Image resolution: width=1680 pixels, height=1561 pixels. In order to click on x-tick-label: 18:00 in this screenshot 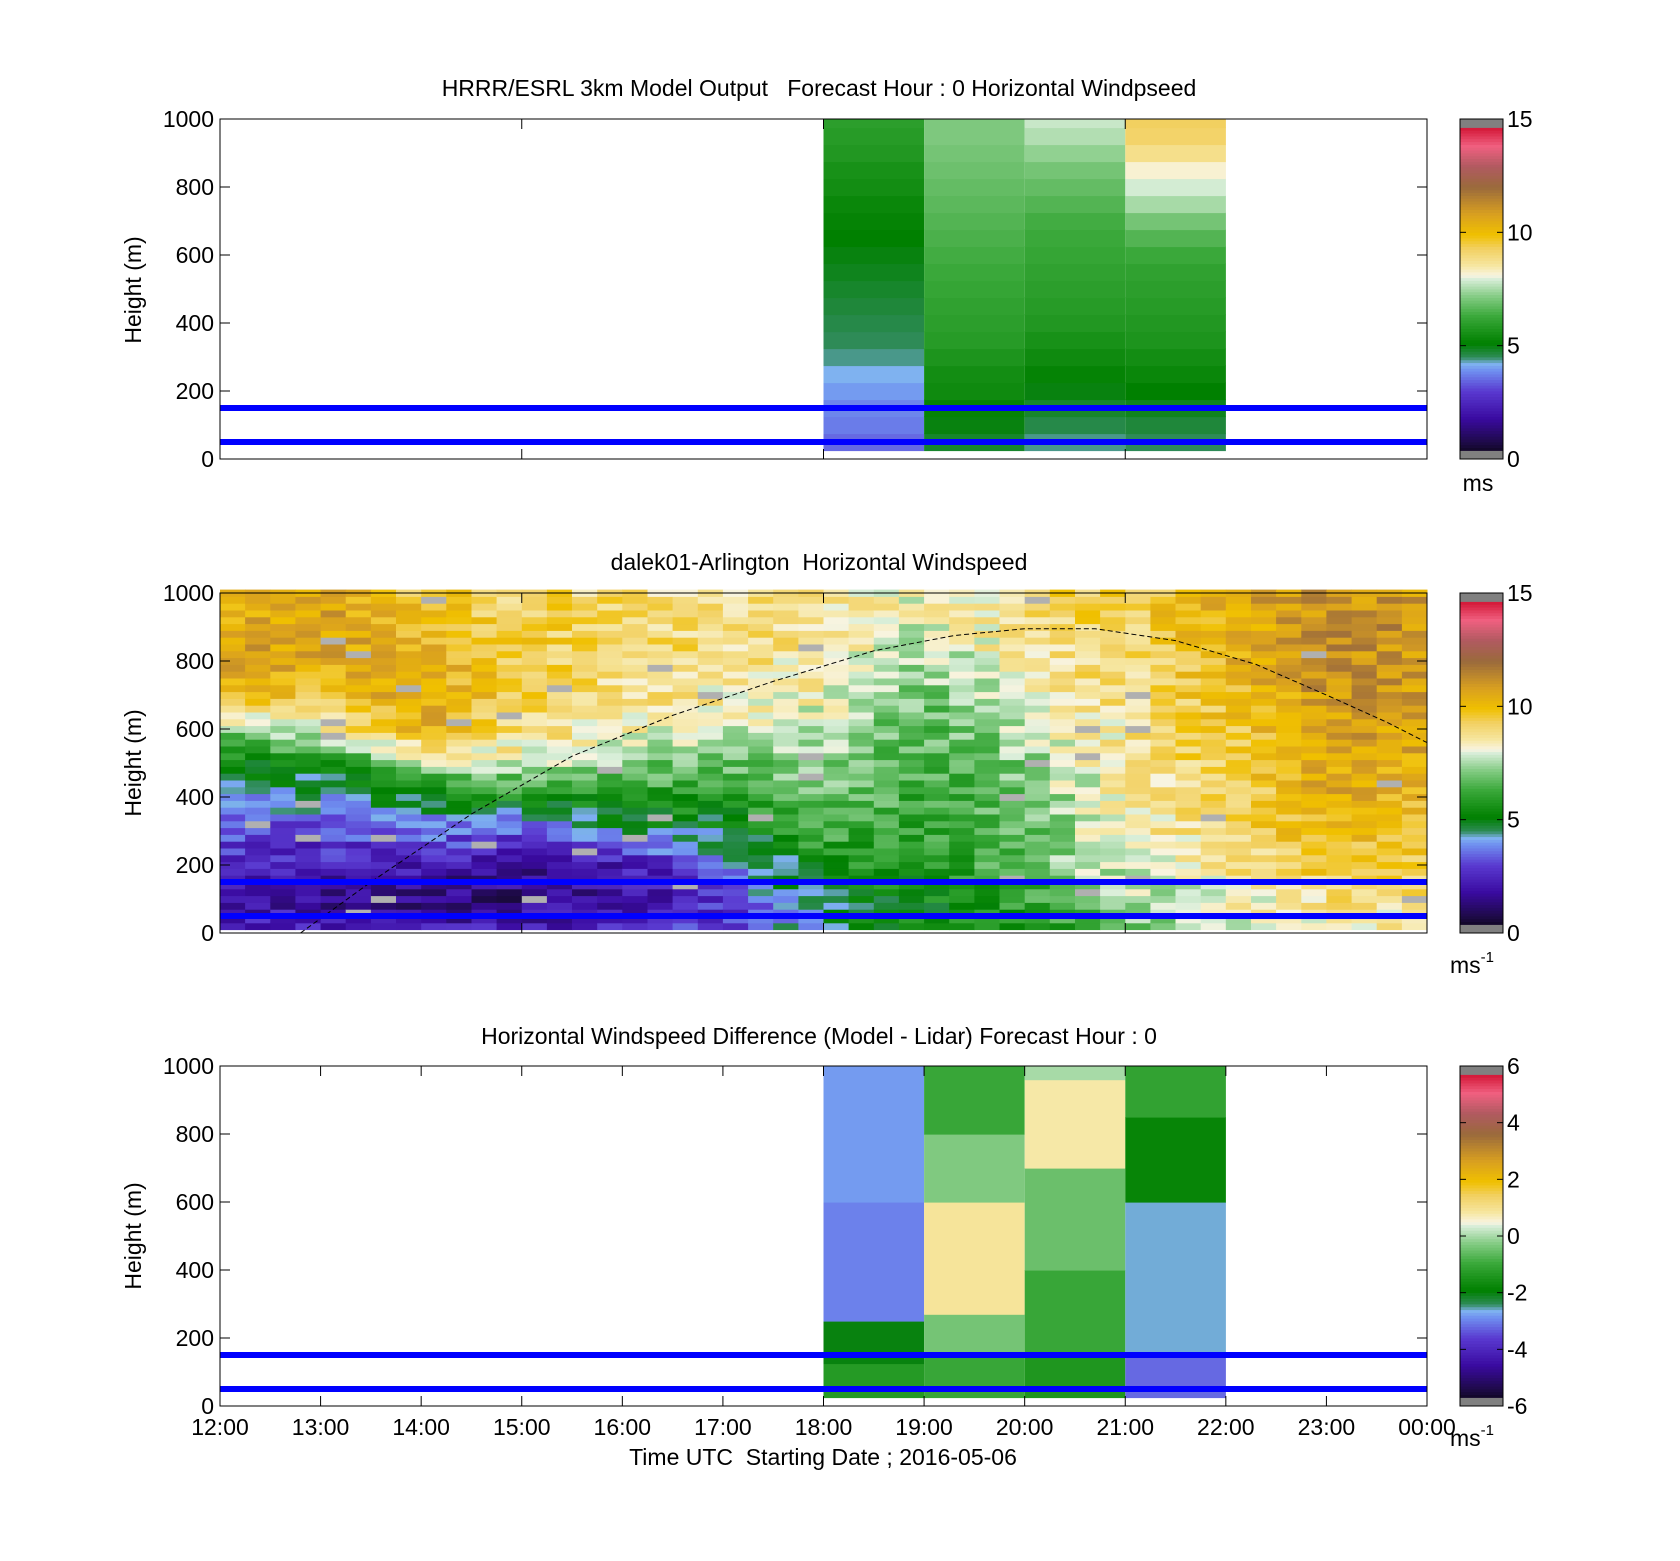, I will do `click(824, 1427)`.